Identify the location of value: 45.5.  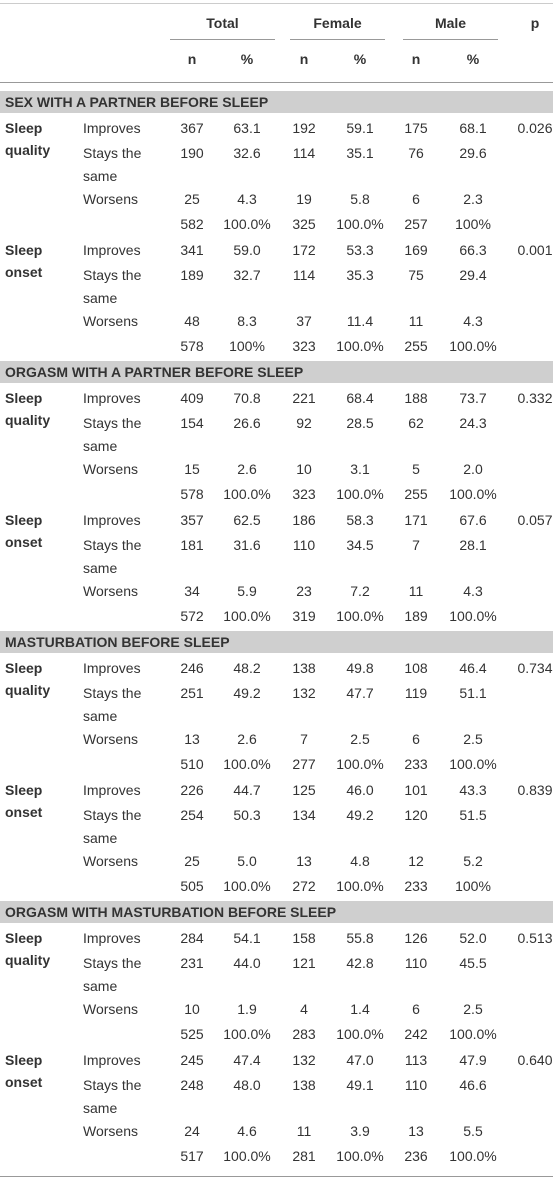
(473, 962).